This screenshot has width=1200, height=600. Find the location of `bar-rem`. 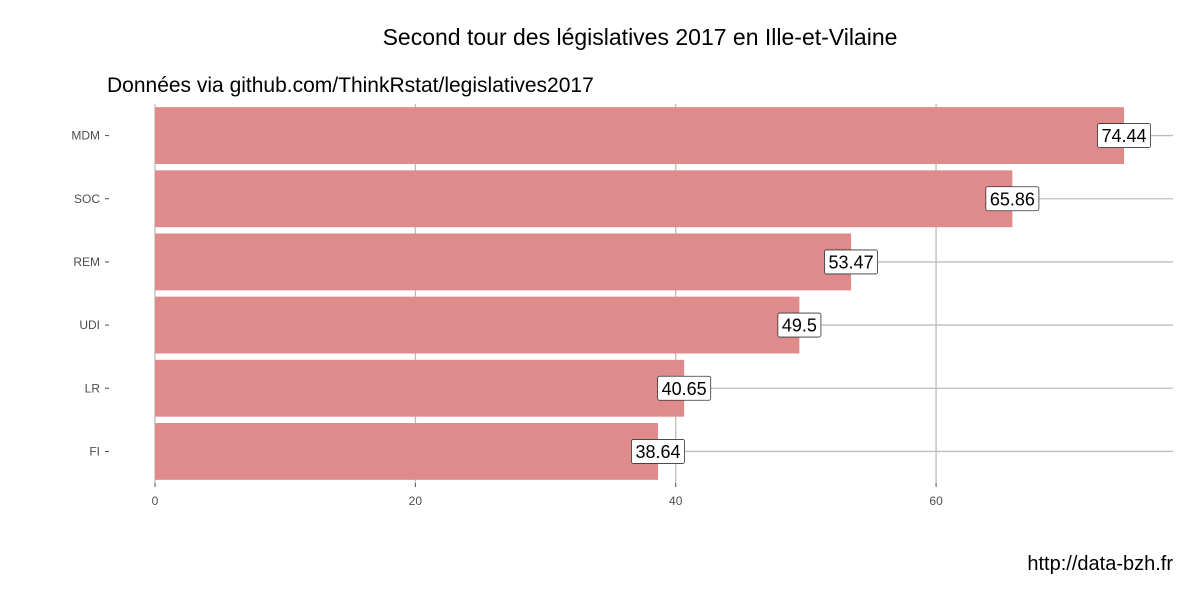

bar-rem is located at coordinates (503, 262).